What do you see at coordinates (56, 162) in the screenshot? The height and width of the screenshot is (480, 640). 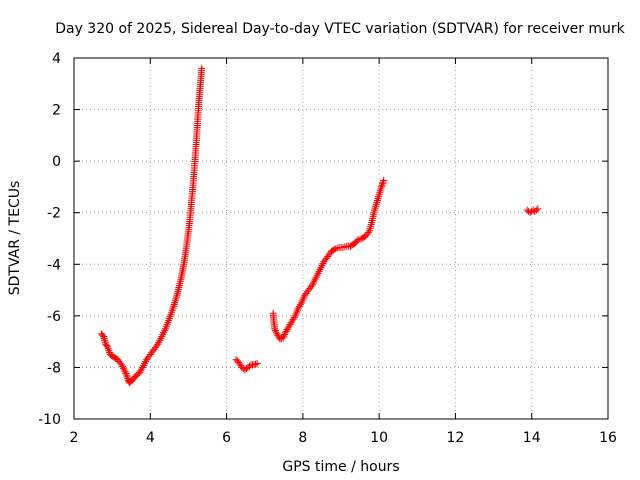 I see `y-tick-label: 0` at bounding box center [56, 162].